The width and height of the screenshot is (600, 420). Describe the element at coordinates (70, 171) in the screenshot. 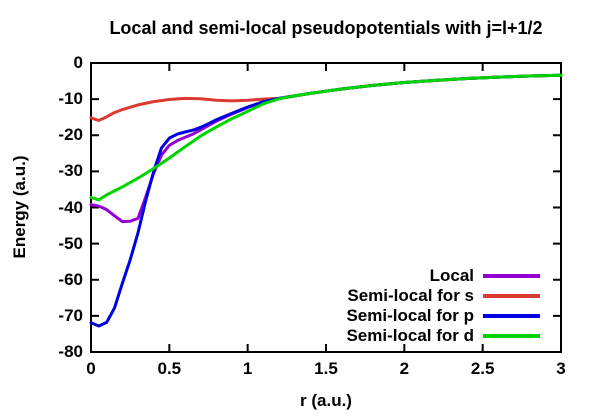

I see `y-tick-label: -30` at that location.